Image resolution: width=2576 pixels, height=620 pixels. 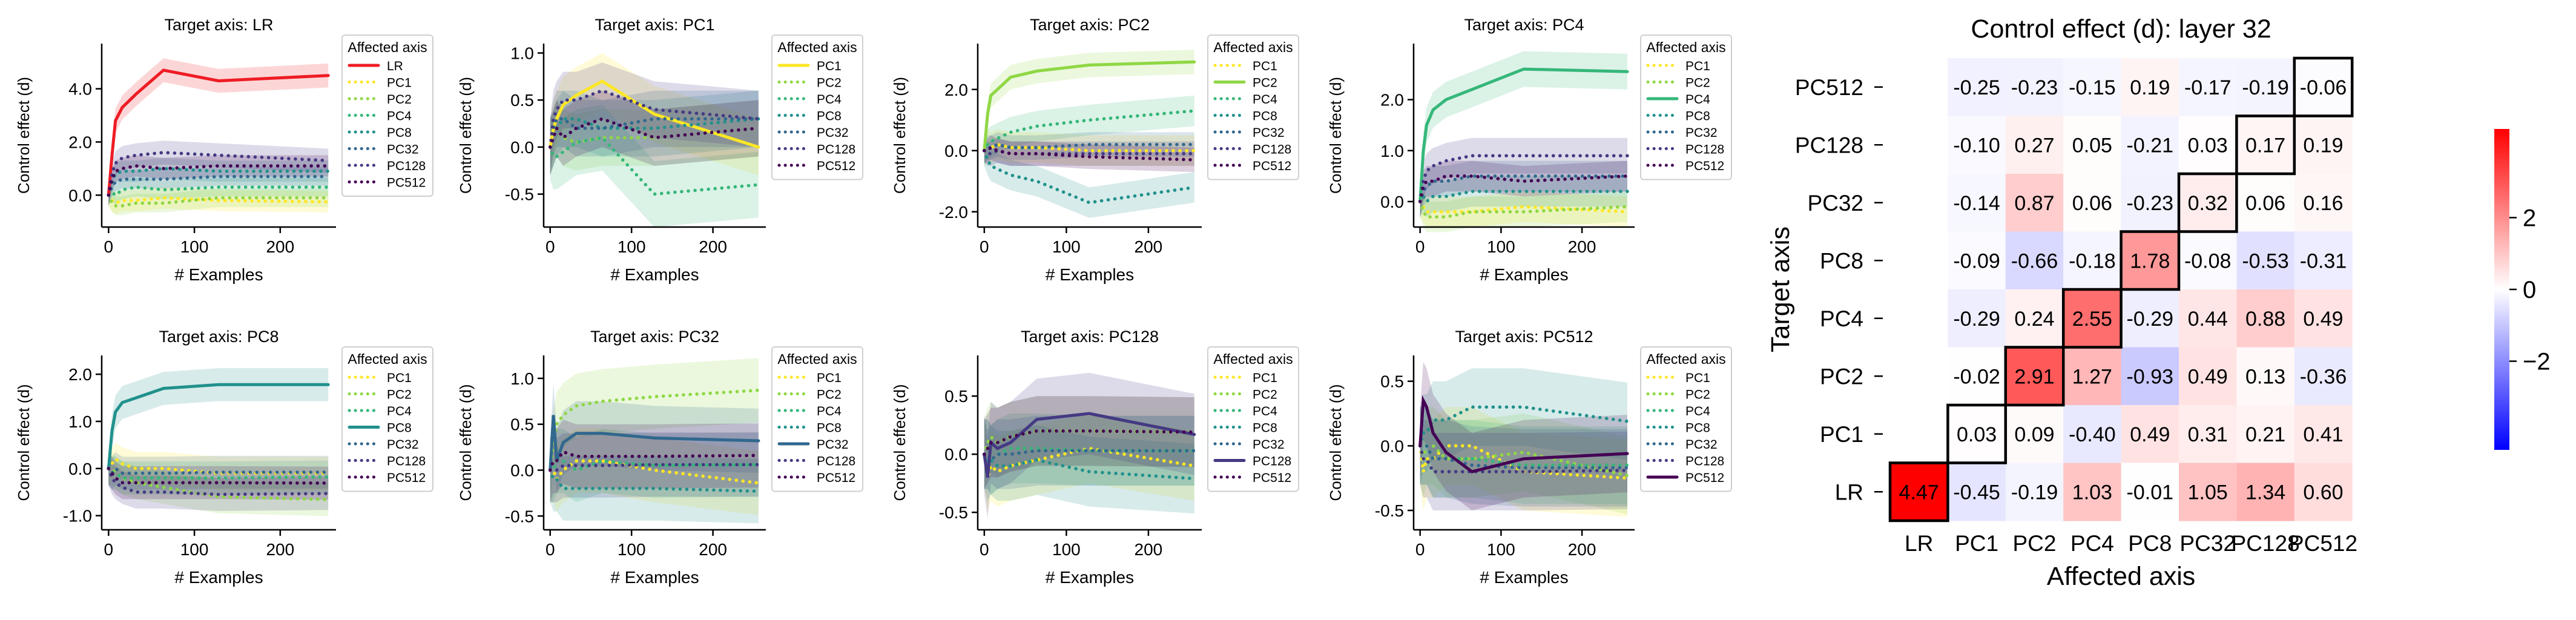 I want to click on heatmap-value: -0.31, so click(x=2323, y=260).